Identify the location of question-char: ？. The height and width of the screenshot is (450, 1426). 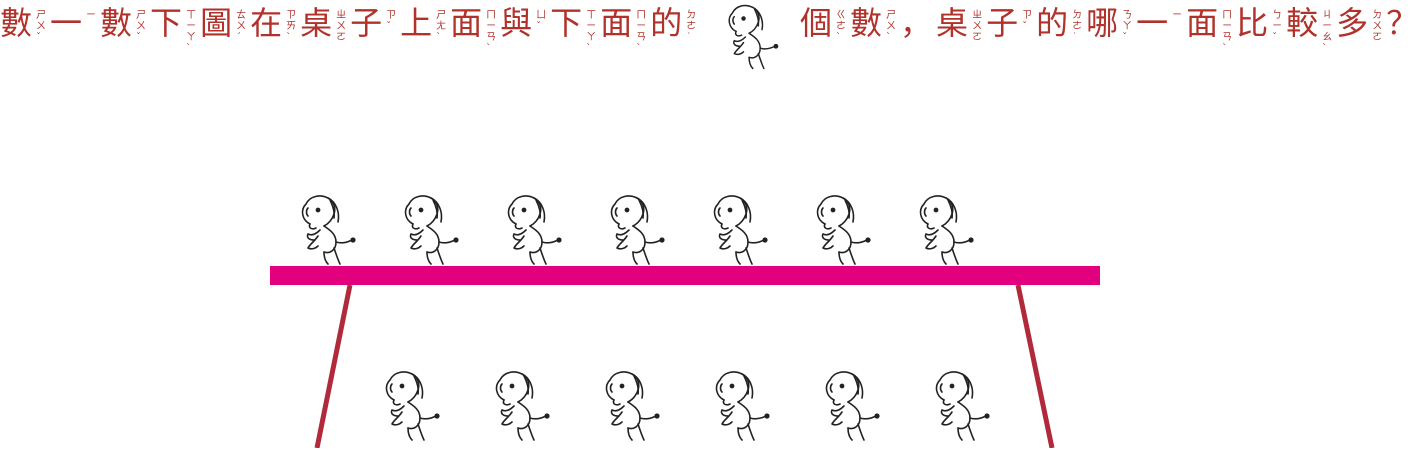
(1402, 23).